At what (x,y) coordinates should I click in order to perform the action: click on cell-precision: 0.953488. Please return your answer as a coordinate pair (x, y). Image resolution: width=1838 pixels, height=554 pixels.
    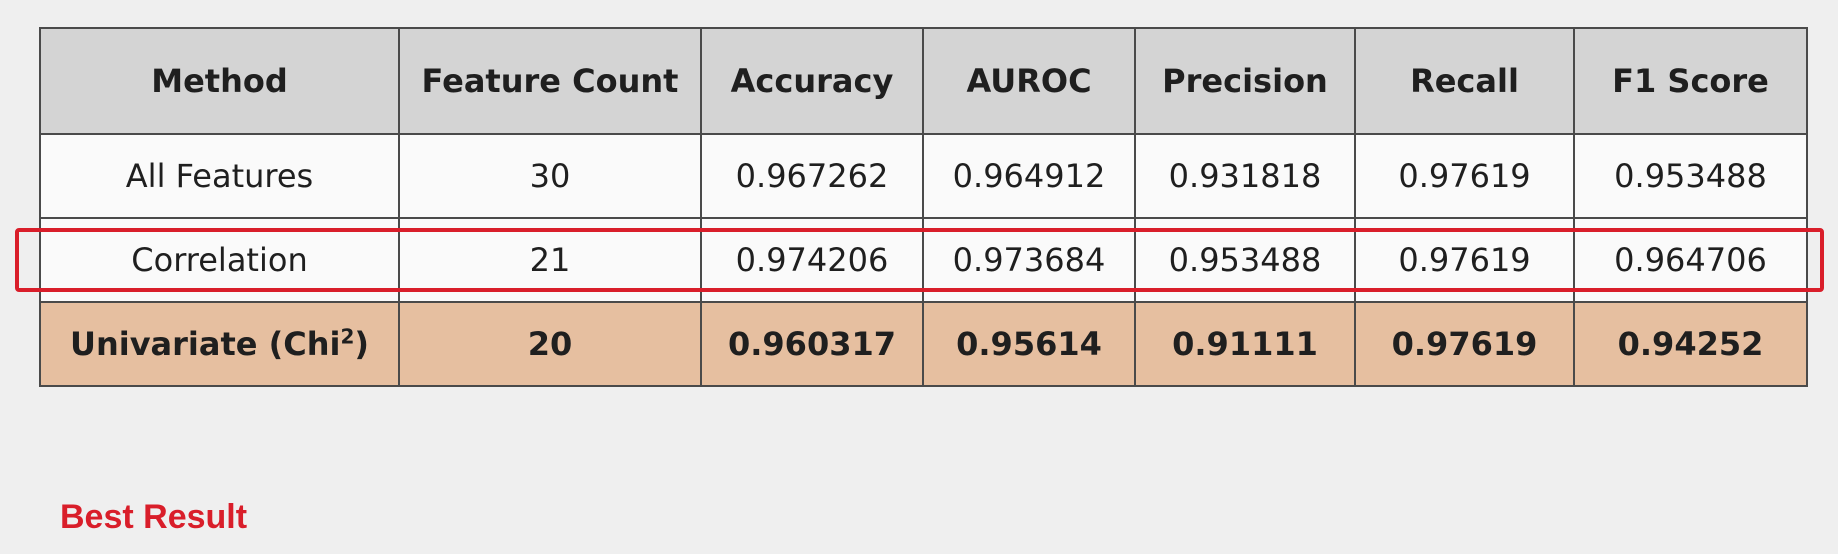
    Looking at the image, I should click on (1245, 260).